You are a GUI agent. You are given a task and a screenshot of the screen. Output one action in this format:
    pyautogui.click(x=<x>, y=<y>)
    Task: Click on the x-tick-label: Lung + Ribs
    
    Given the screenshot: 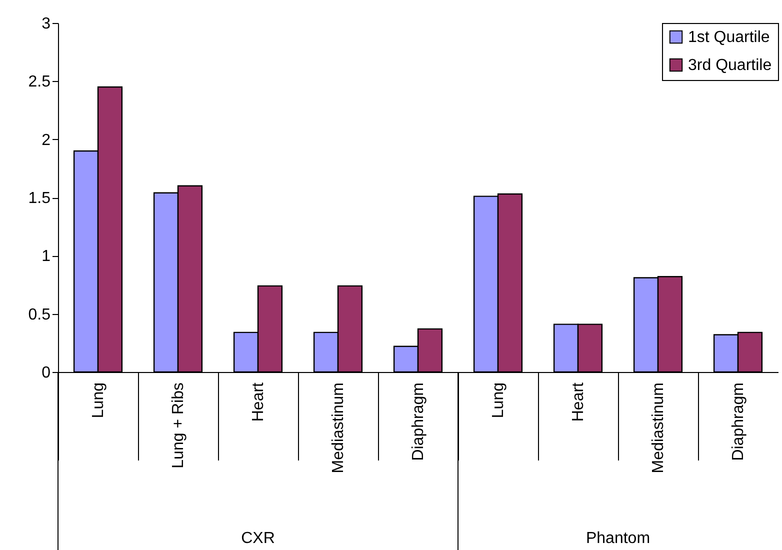 What is the action you would take?
    pyautogui.click(x=178, y=425)
    